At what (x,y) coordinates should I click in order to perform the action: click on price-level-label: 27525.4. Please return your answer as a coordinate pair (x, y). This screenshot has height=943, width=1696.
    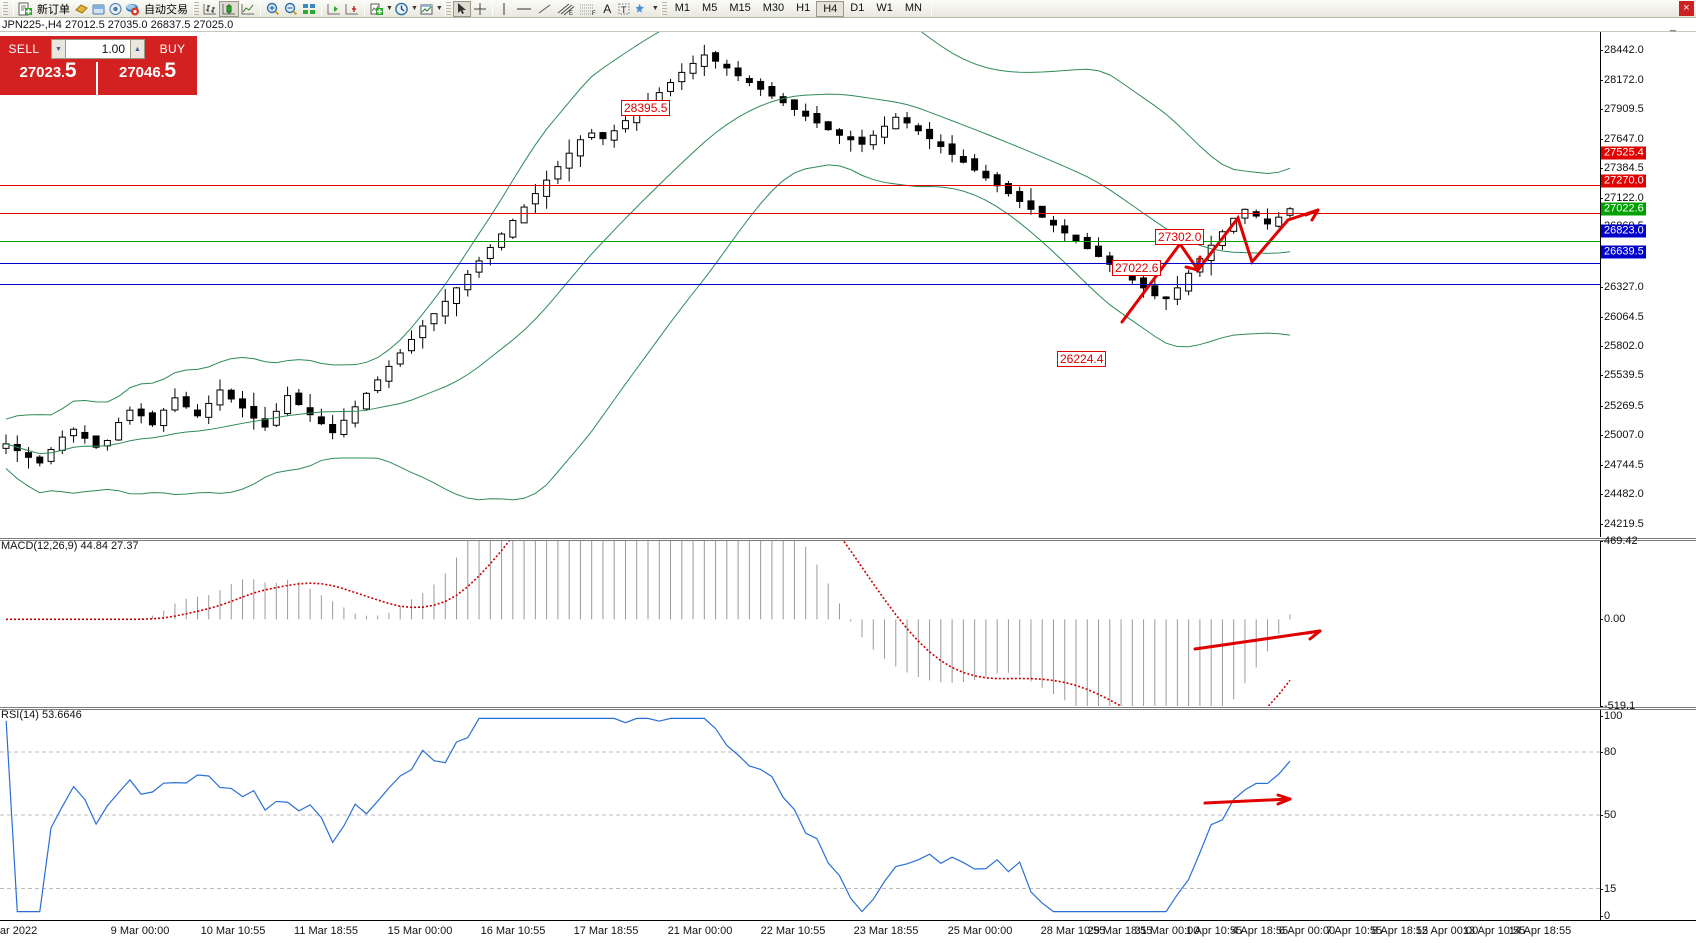
    Looking at the image, I should click on (1623, 153).